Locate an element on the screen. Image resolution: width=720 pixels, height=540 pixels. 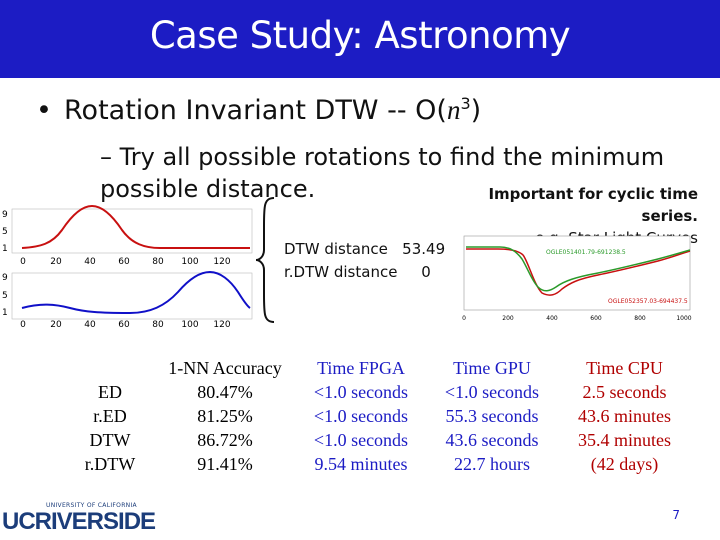
logo-university-line: UNIVERSITY OF CALIFORNIA is located at coordinates (91, 505).